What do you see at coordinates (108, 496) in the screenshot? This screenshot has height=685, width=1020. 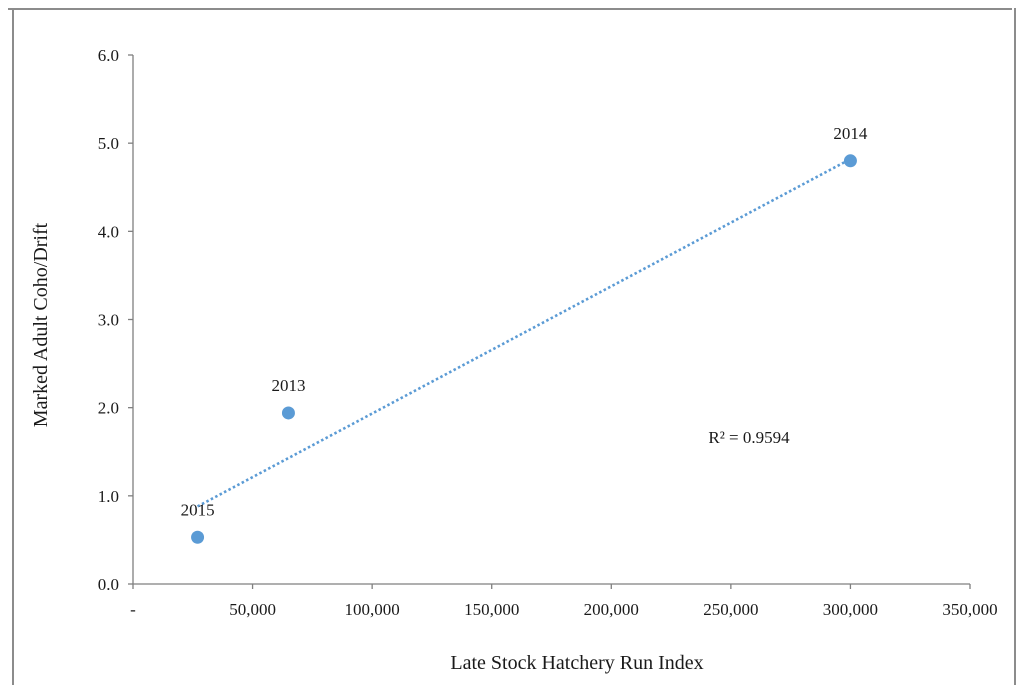 I see `y-tick-label: 1.0` at bounding box center [108, 496].